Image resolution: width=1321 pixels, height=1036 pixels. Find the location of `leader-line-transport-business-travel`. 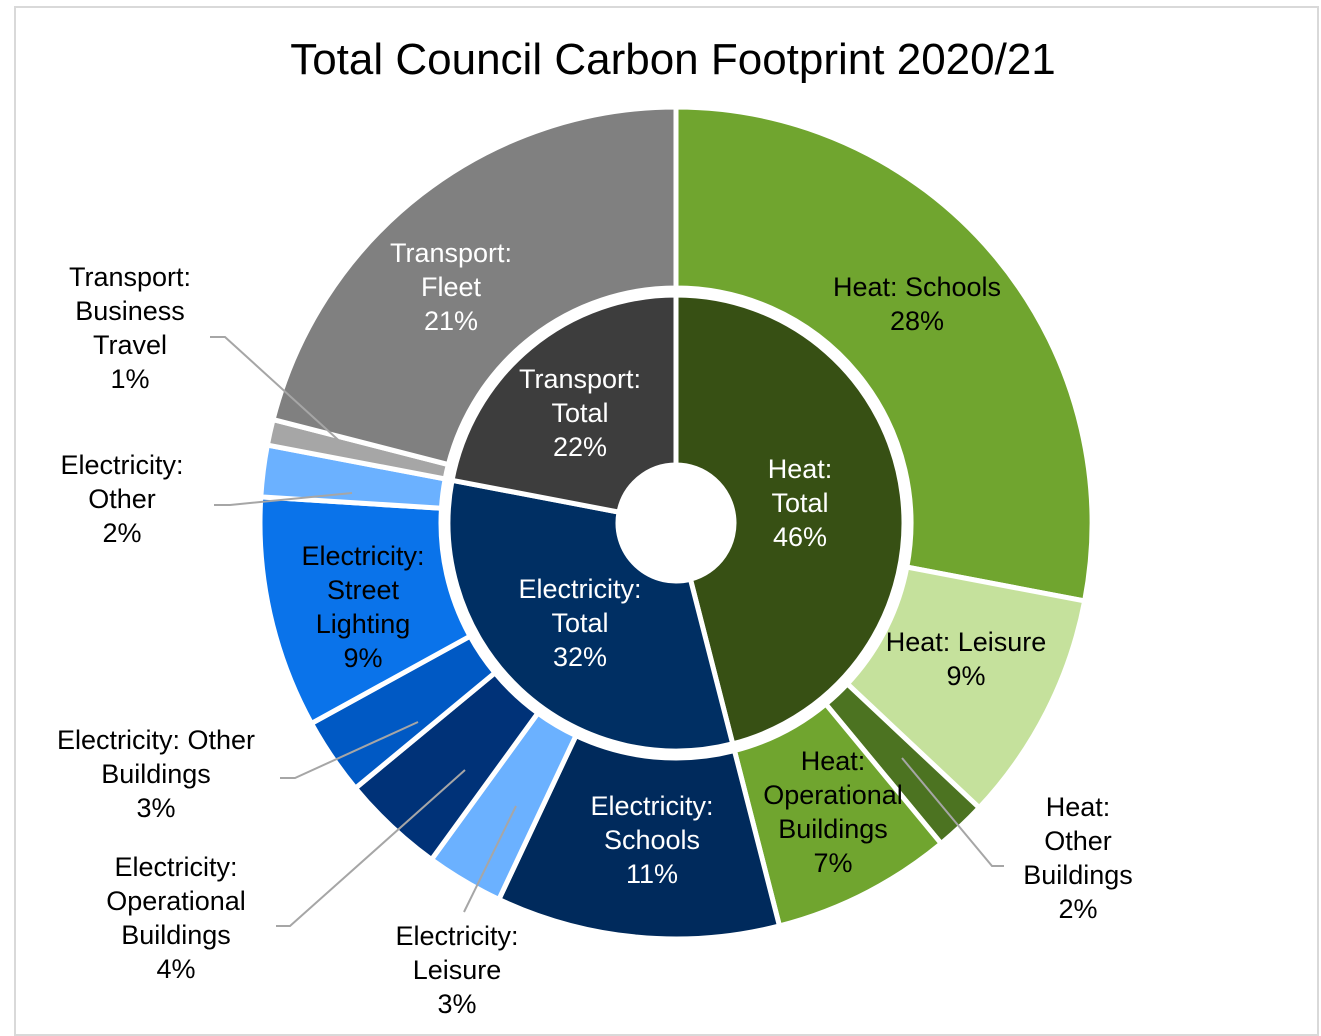

leader-line-transport-business-travel is located at coordinates (278, 392).